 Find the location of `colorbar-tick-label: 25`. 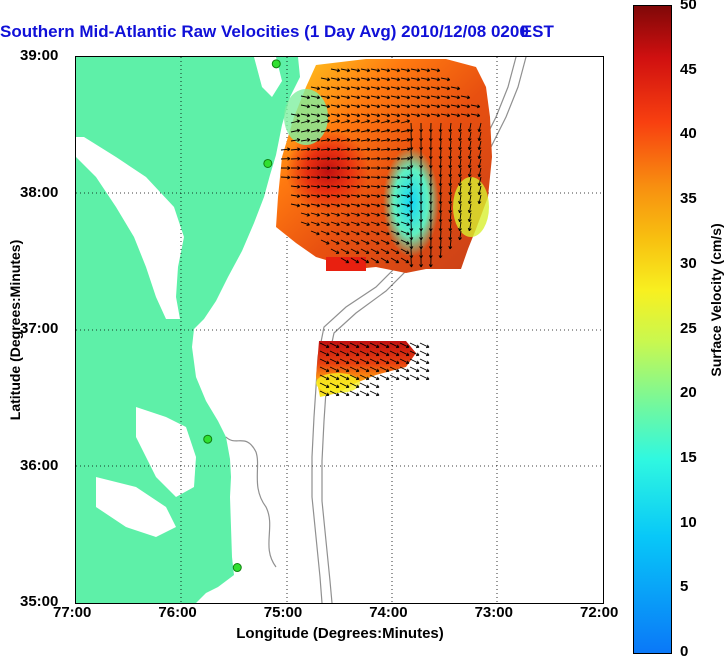

colorbar-tick-label: 25 is located at coordinates (688, 328).